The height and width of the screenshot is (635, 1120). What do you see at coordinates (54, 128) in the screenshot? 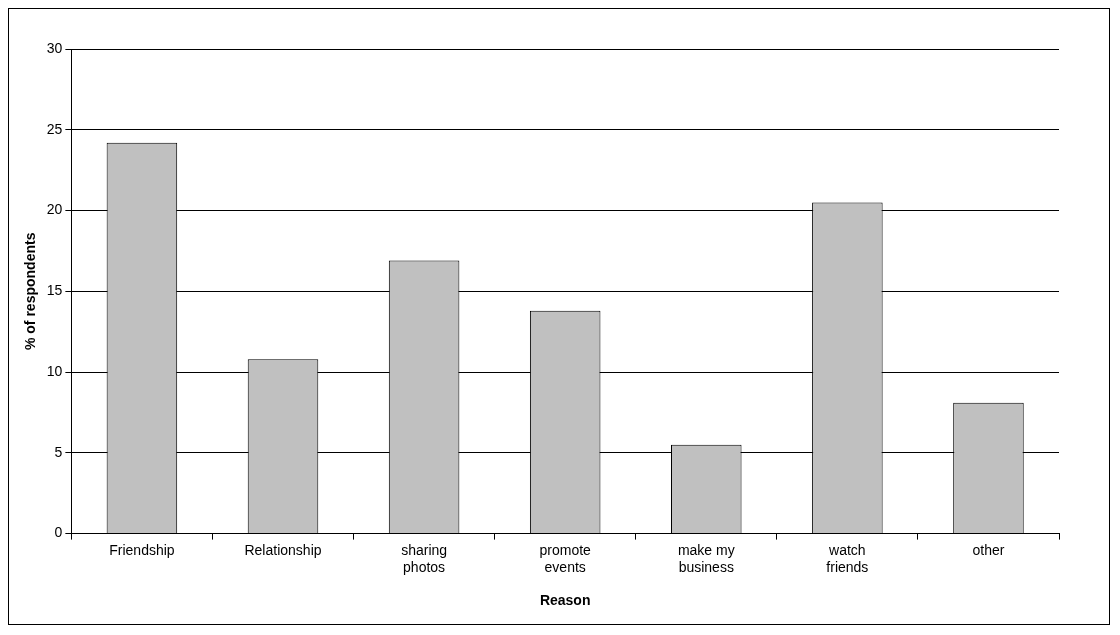
I see `y-tick-label: 25` at bounding box center [54, 128].